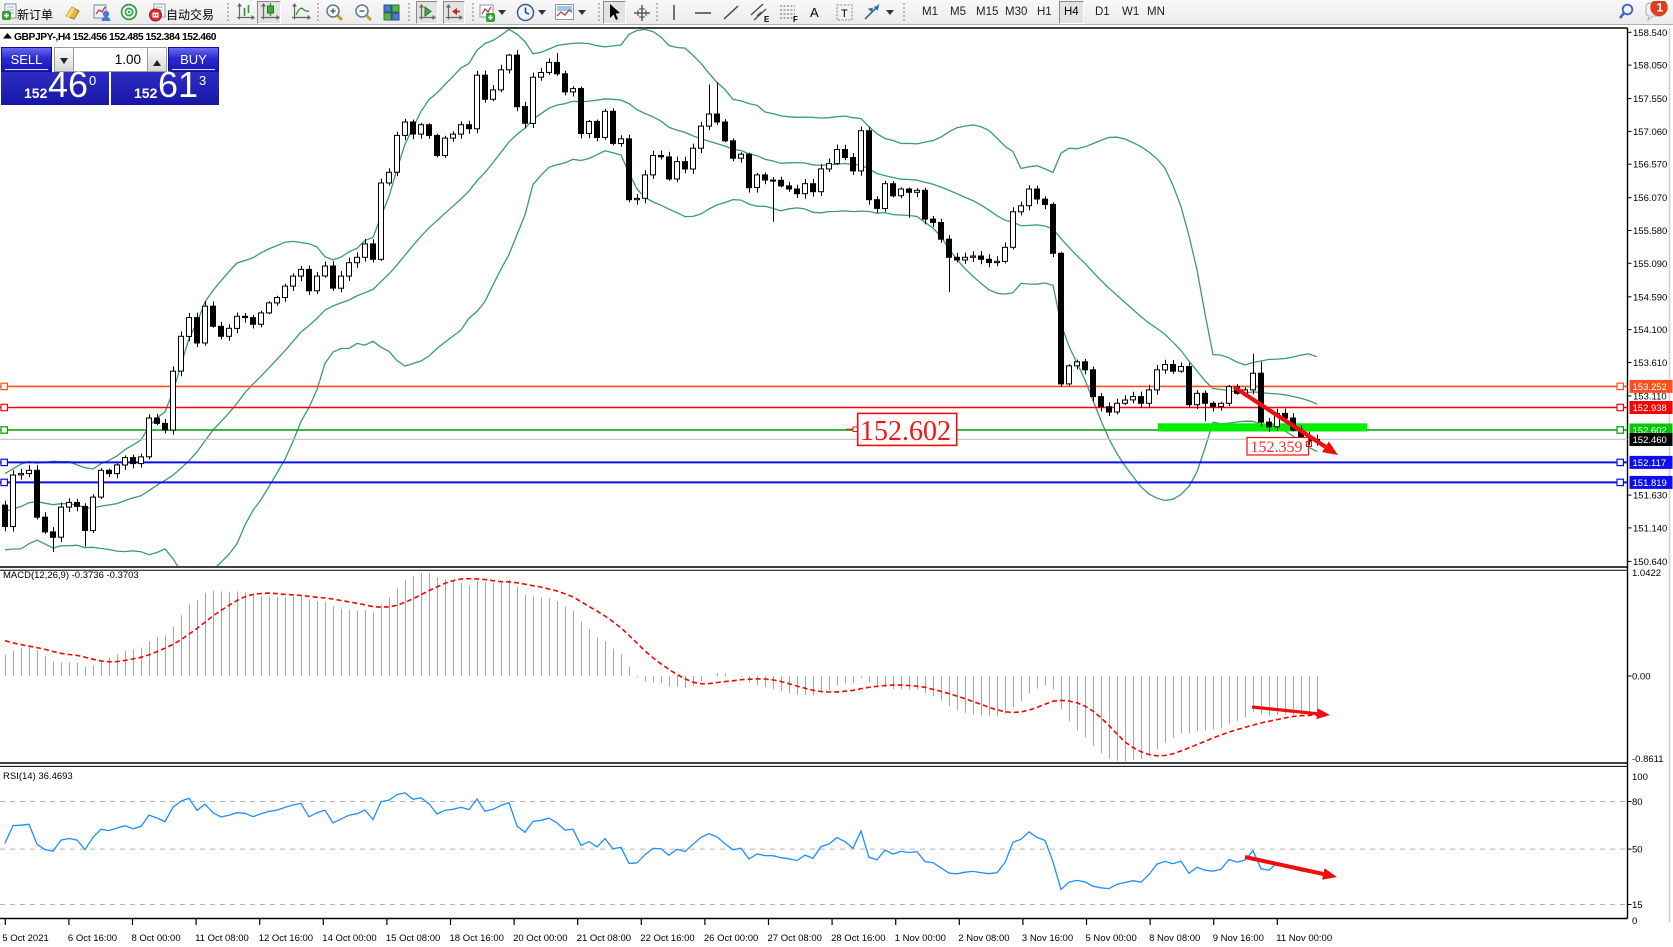 The width and height of the screenshot is (1673, 947). I want to click on svg-text: 5 Oct 2021, so click(25, 938).